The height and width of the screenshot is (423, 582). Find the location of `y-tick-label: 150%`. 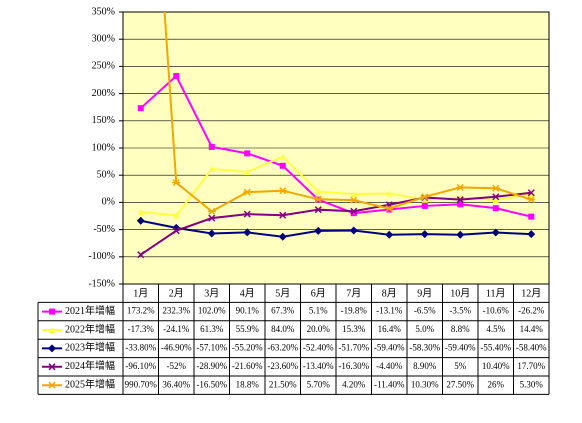

y-tick-label: 150% is located at coordinates (103, 120).